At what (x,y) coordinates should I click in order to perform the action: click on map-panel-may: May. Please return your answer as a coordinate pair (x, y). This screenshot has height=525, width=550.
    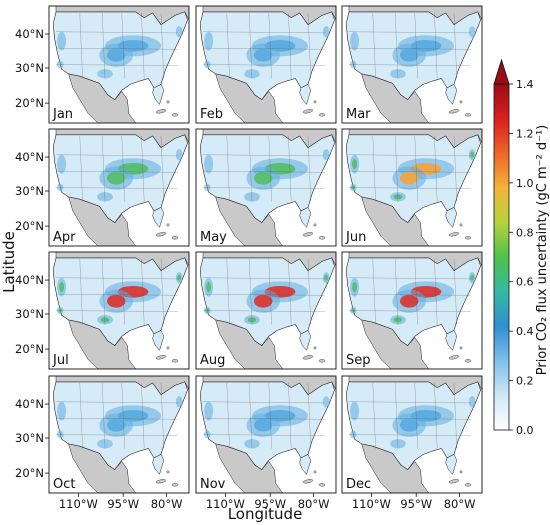
    Looking at the image, I should click on (266, 187).